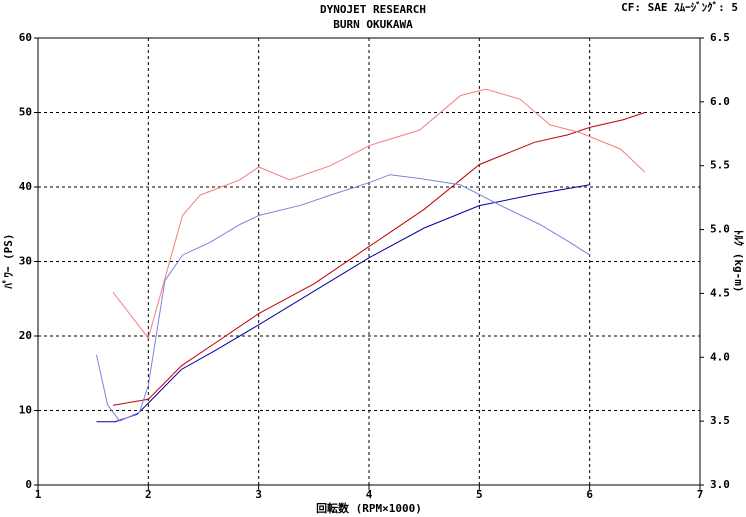 This screenshot has height=517, width=746. What do you see at coordinates (720, 101) in the screenshot?
I see `y2-tick-label: 6.0` at bounding box center [720, 101].